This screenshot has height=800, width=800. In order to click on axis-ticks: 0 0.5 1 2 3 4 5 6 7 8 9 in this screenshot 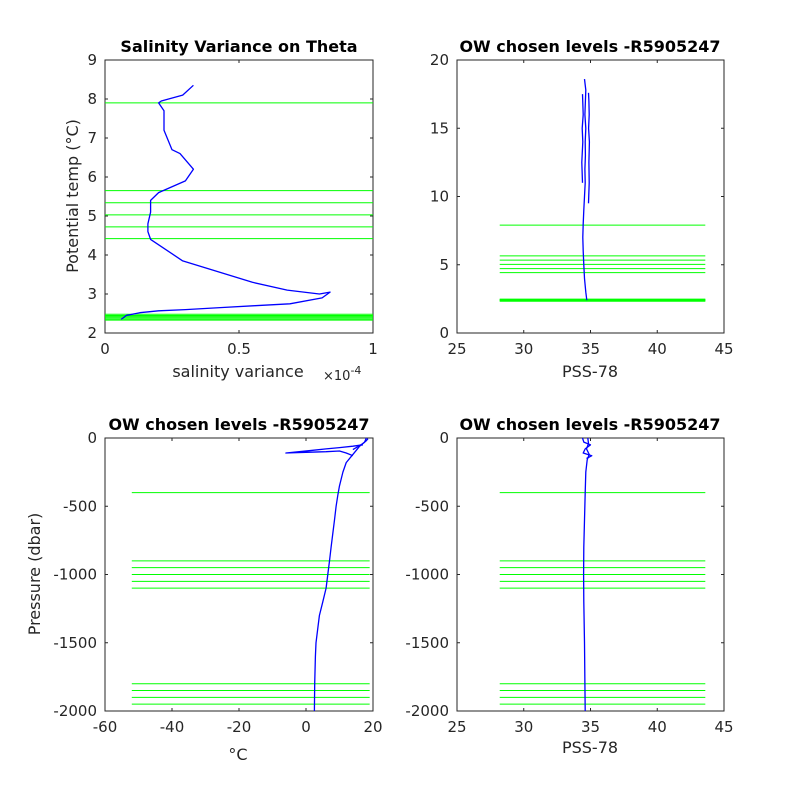, I will do `click(232, 204)`.